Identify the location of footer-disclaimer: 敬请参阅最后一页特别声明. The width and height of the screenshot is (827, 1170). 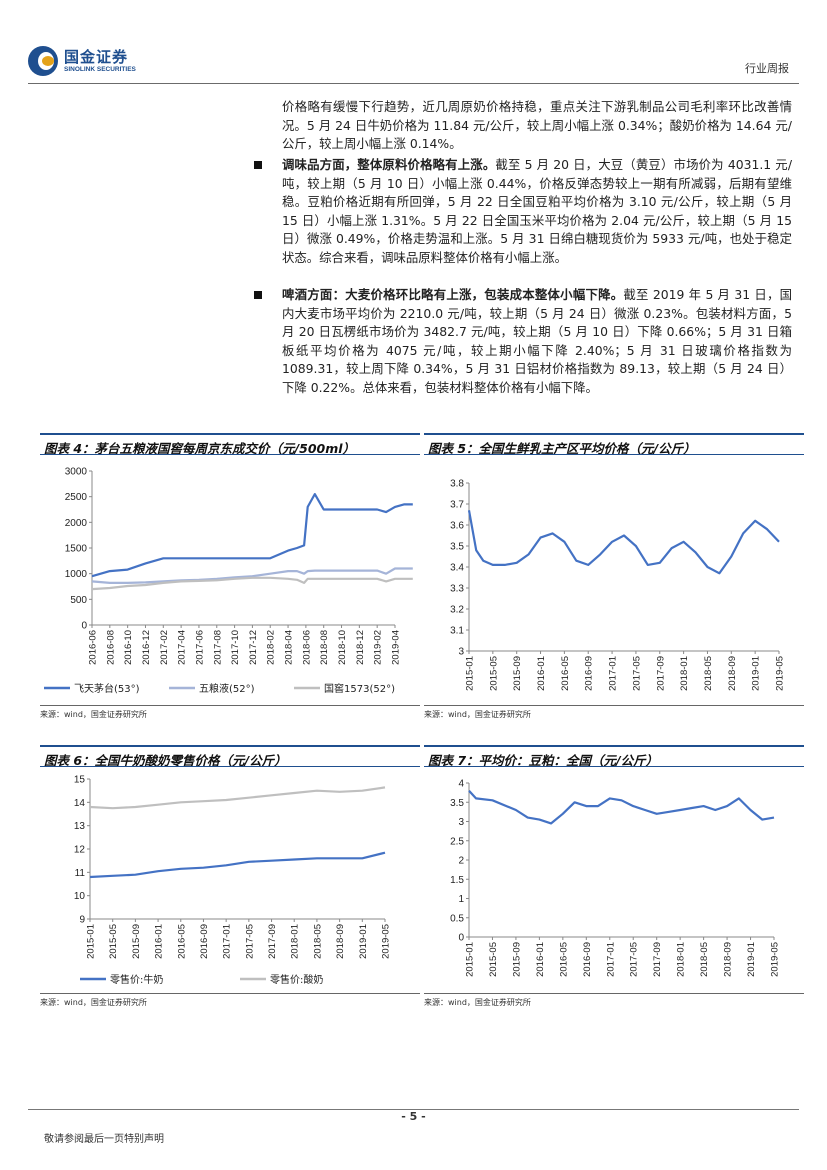
(104, 1139).